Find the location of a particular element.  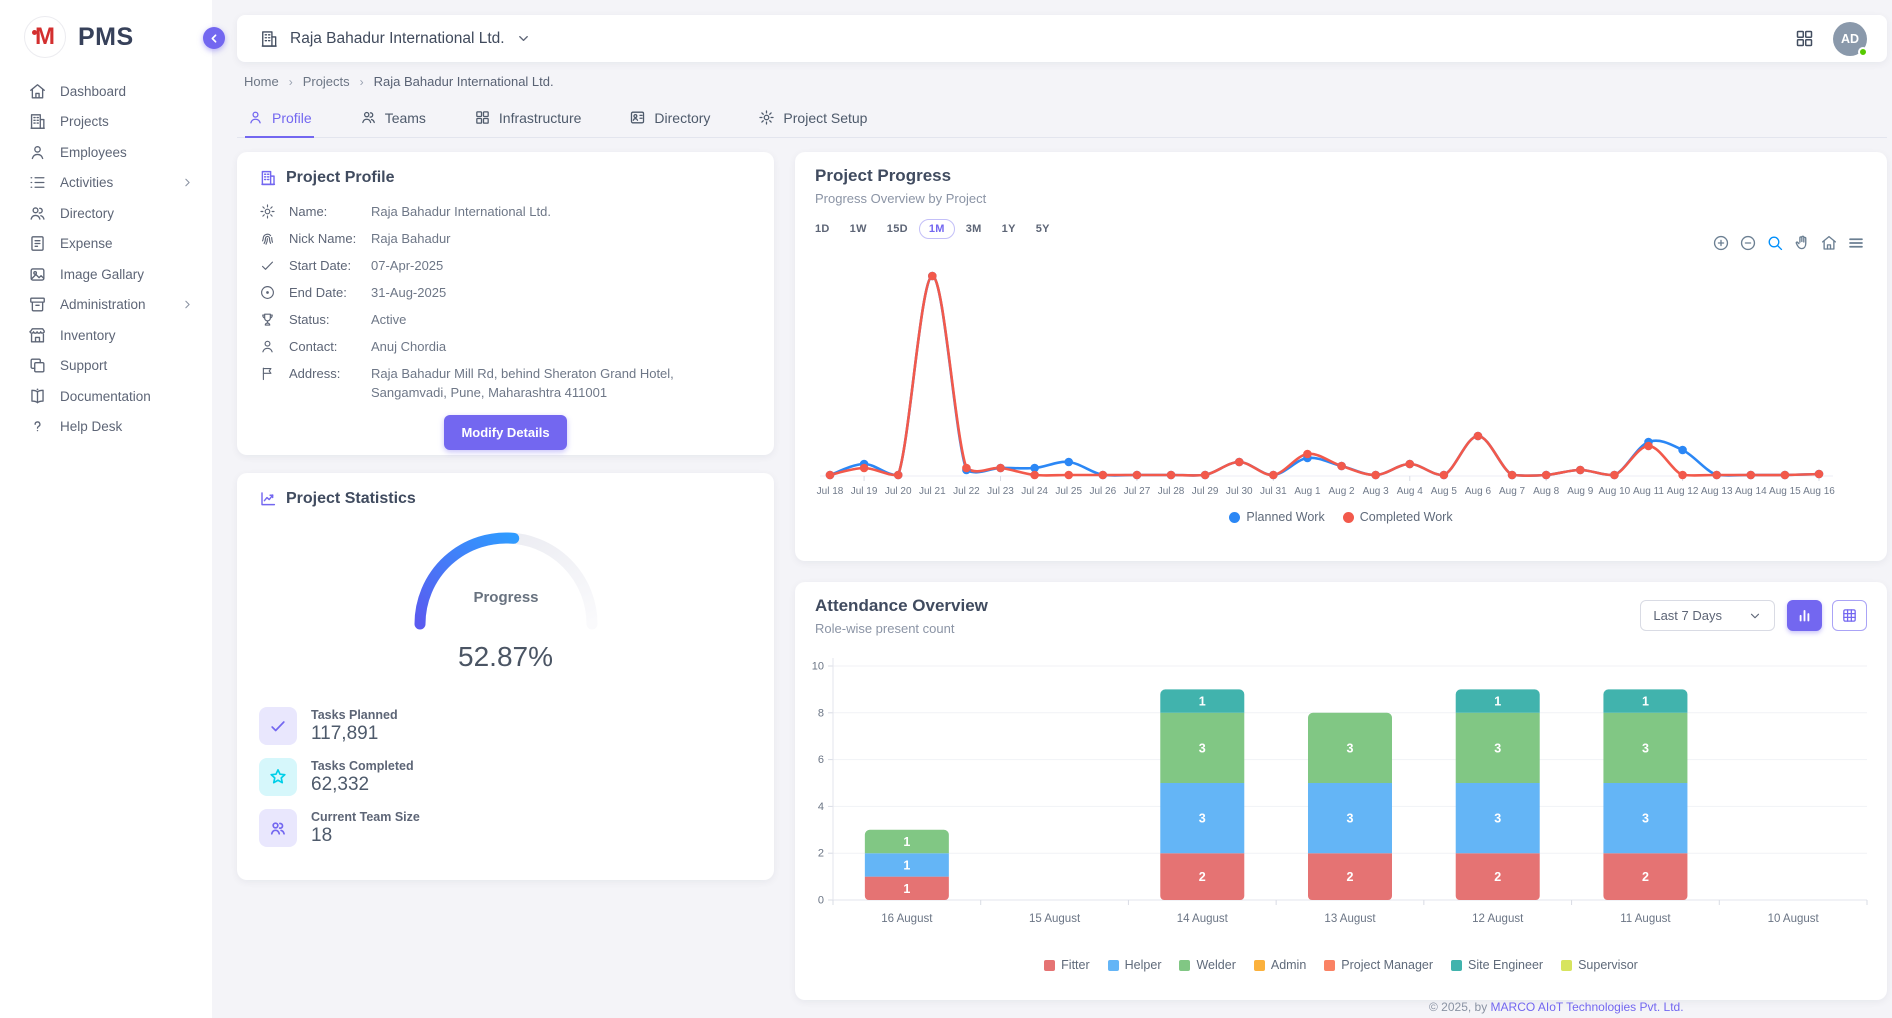

range-1y: 1Y is located at coordinates (1008, 229).